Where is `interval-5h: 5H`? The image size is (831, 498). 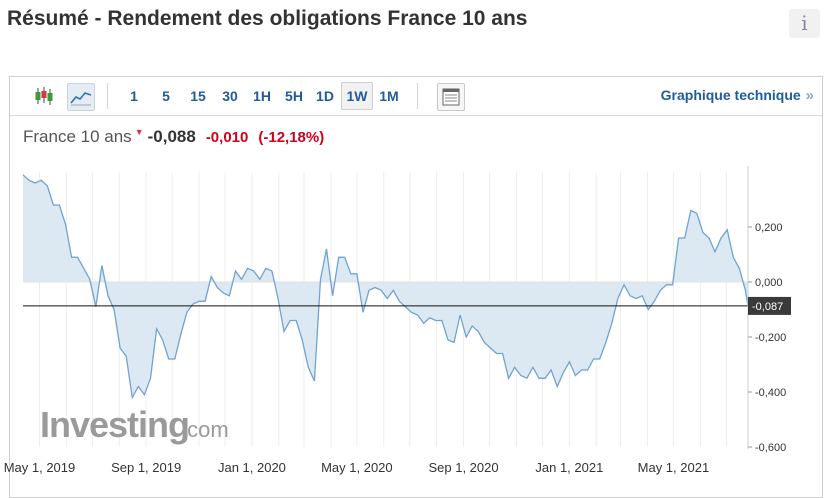
interval-5h: 5H is located at coordinates (294, 96).